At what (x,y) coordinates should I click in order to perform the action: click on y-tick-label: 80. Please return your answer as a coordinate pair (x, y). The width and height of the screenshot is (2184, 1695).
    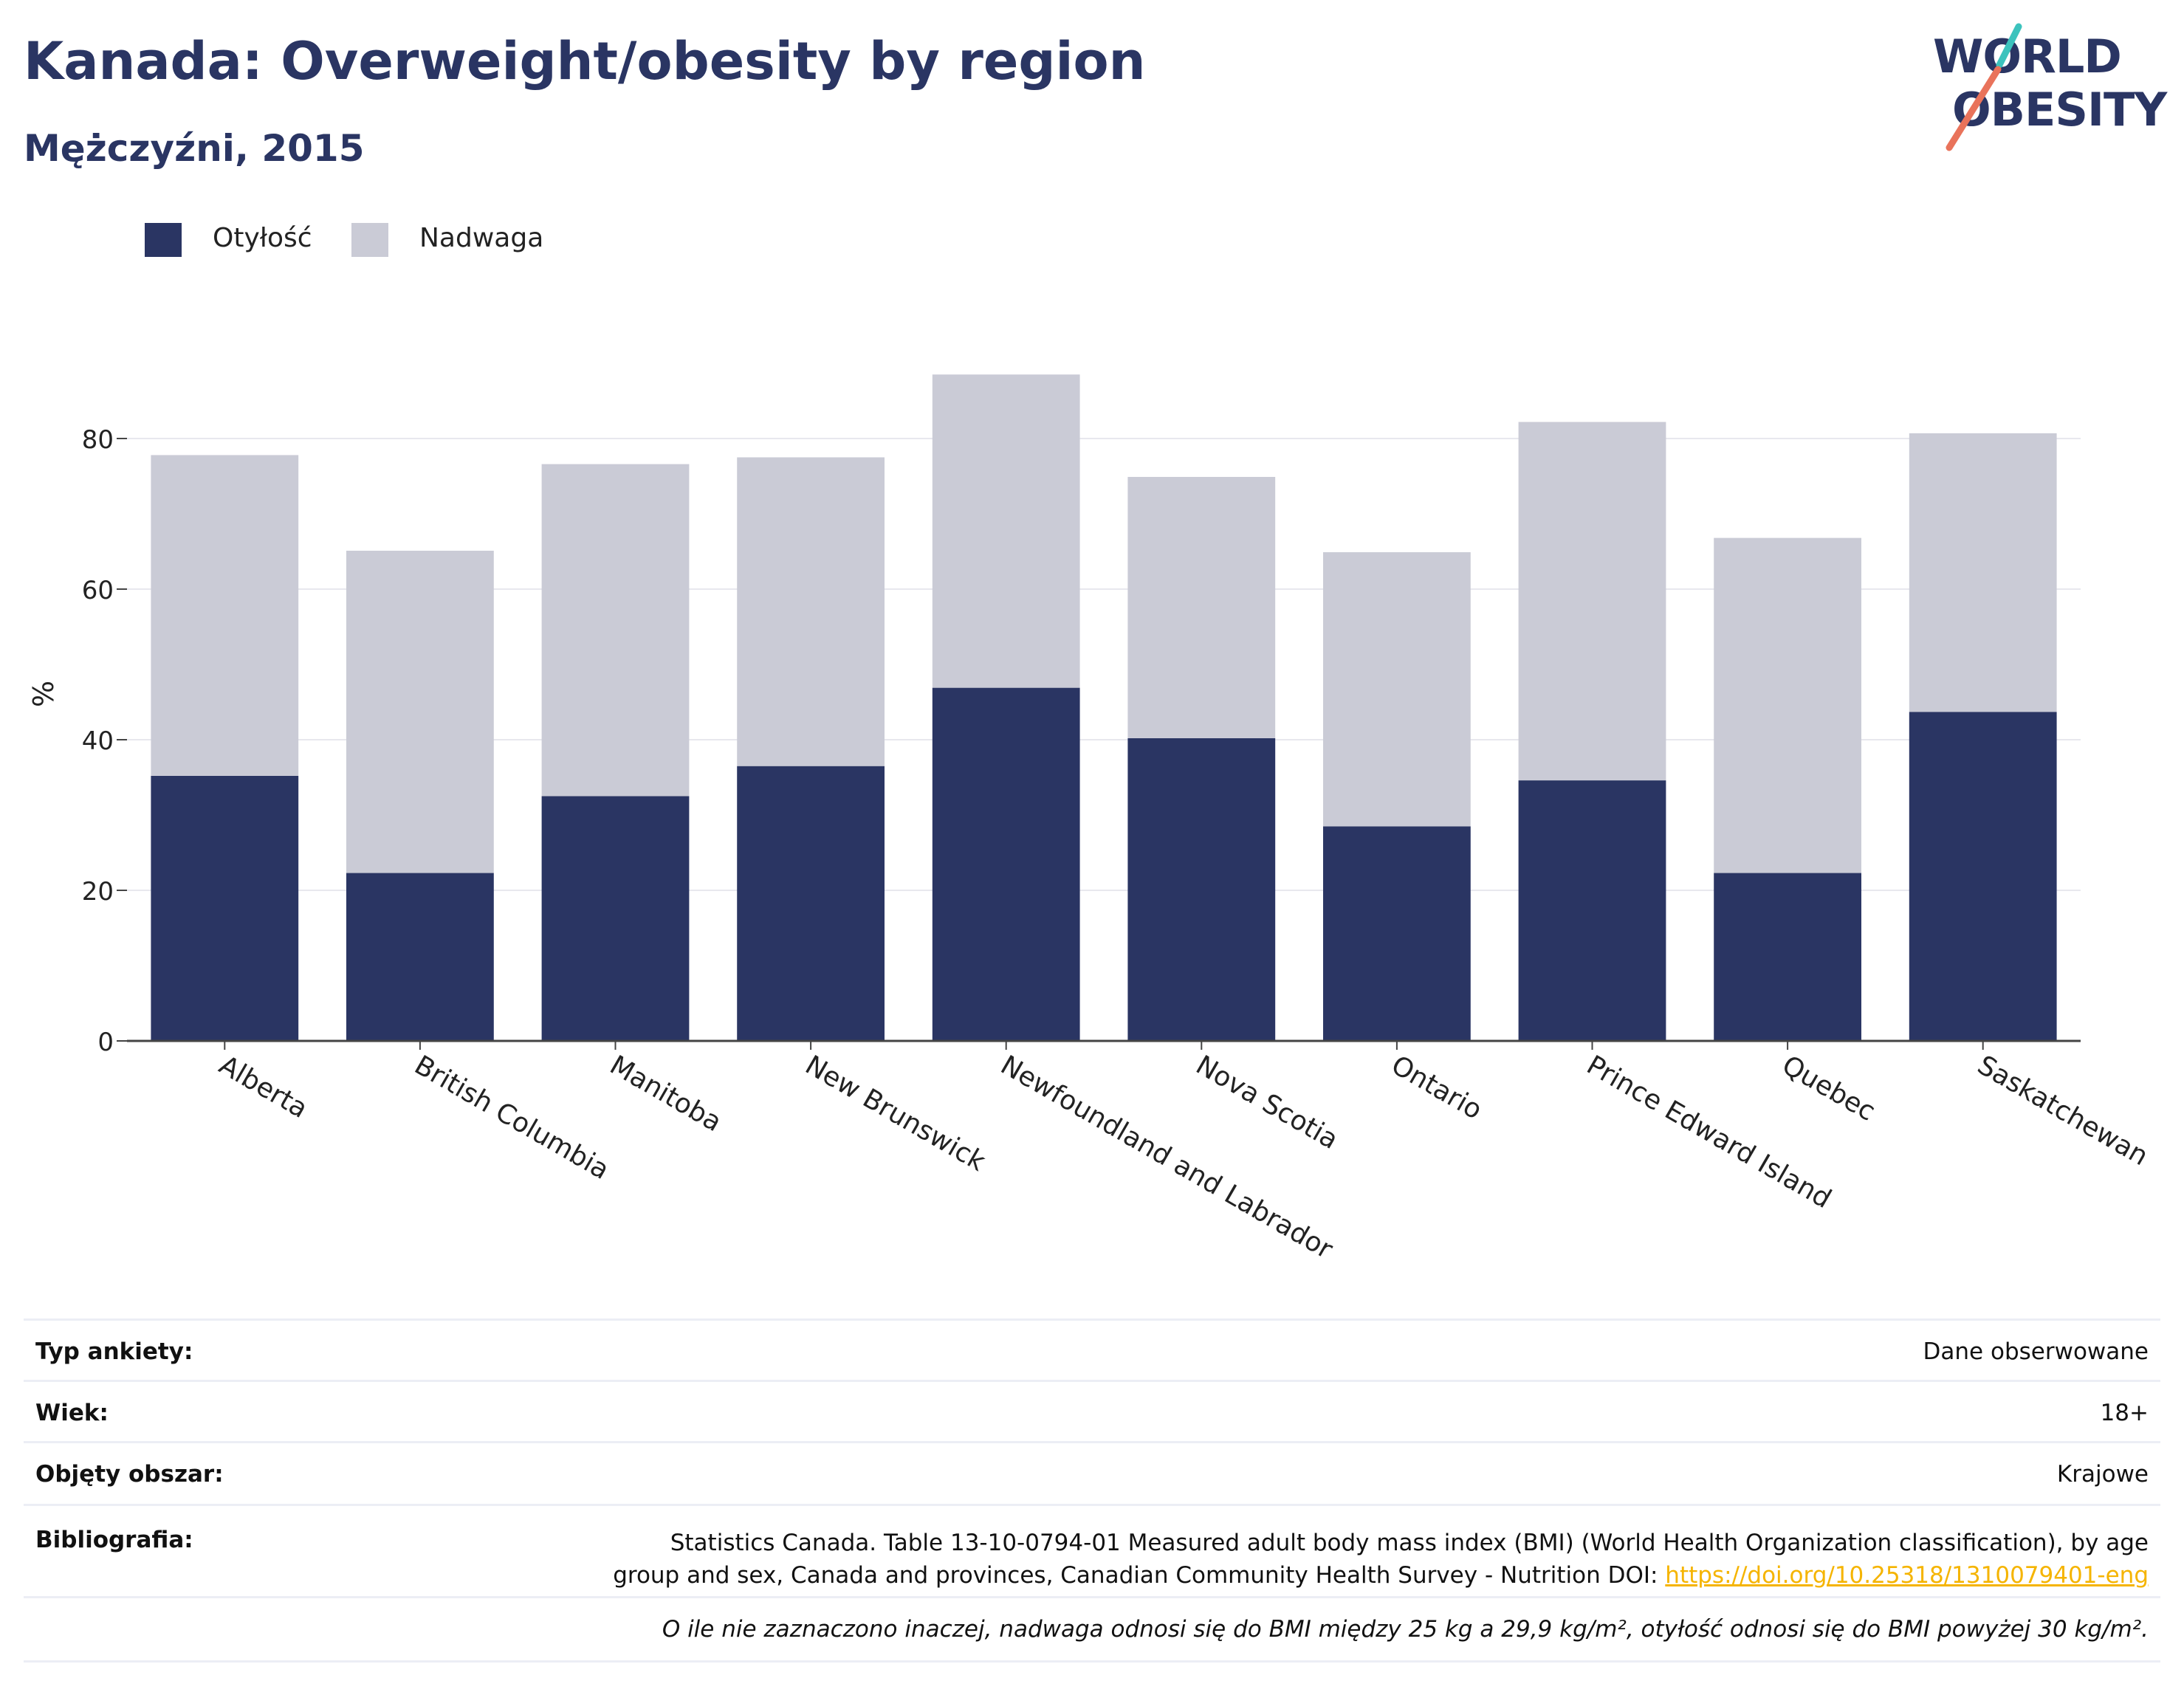
    Looking at the image, I should click on (98, 440).